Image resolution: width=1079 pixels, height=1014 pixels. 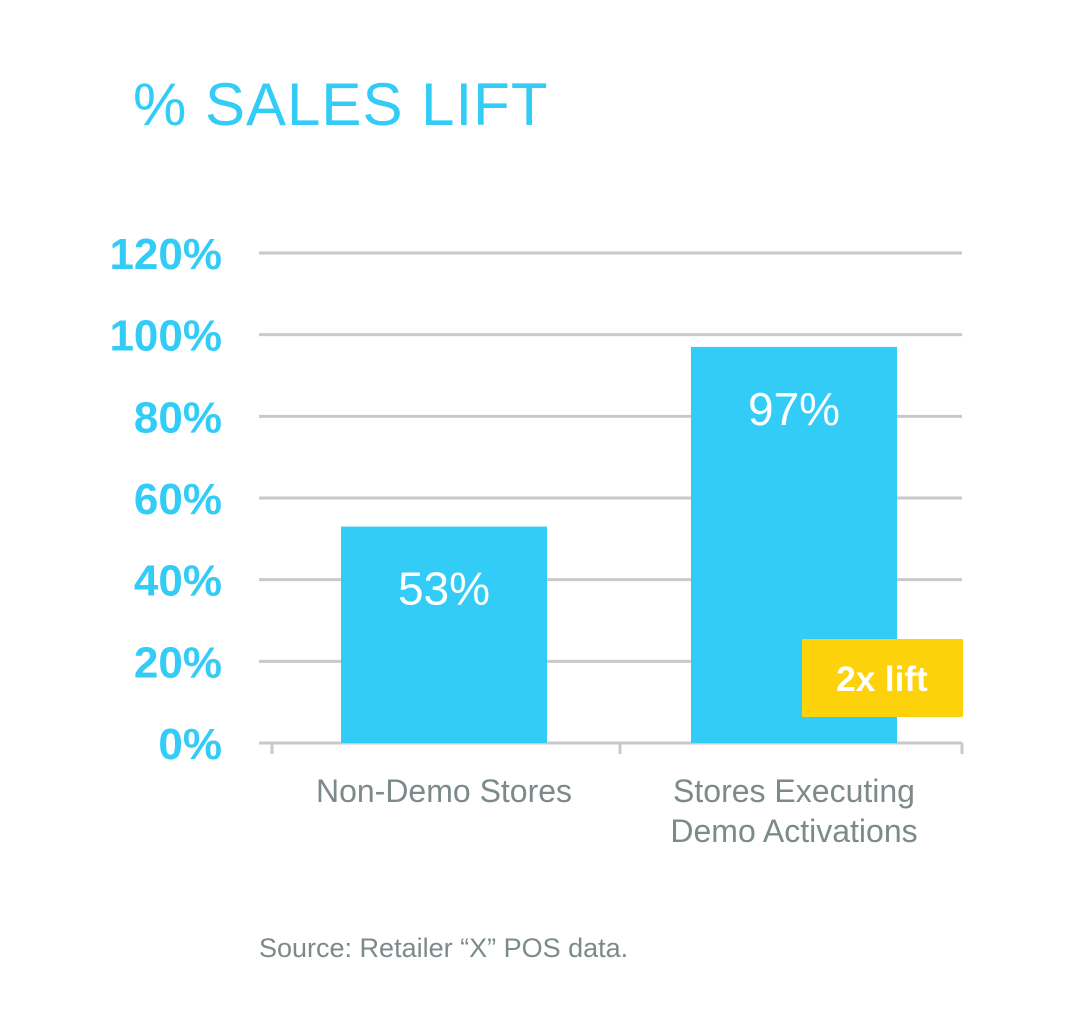 I want to click on bar-value-label: 53%, so click(x=444, y=589).